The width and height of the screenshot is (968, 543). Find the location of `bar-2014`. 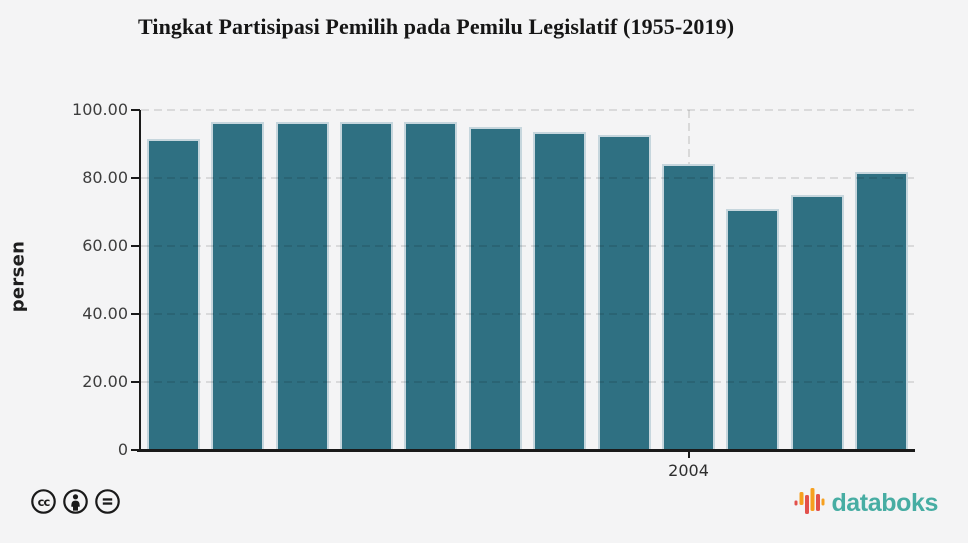

bar-2014 is located at coordinates (817, 322).